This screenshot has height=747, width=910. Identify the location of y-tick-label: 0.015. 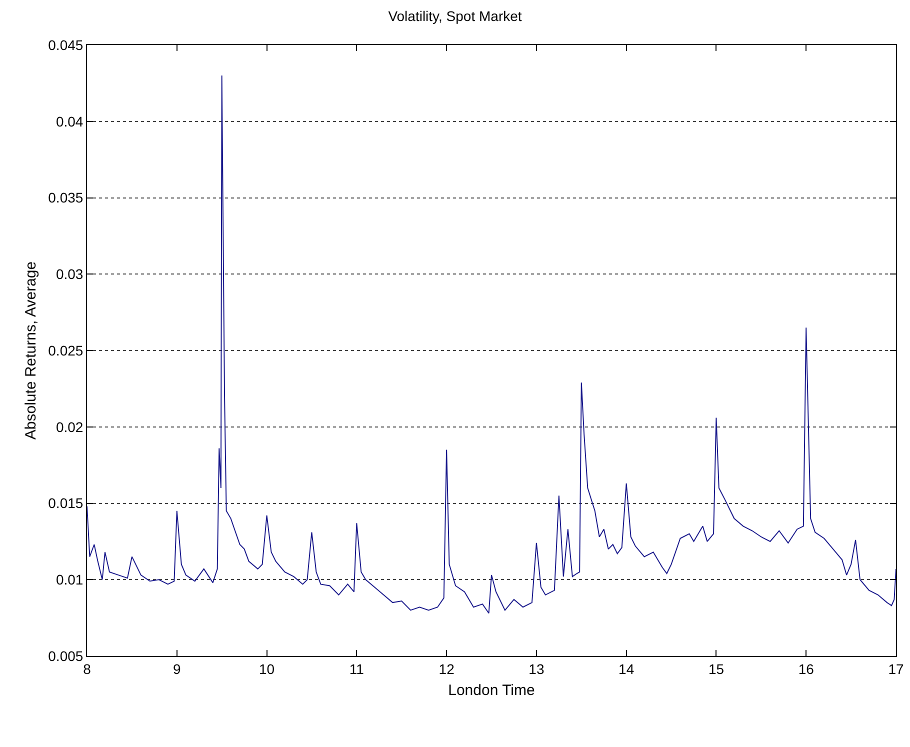
(66, 503).